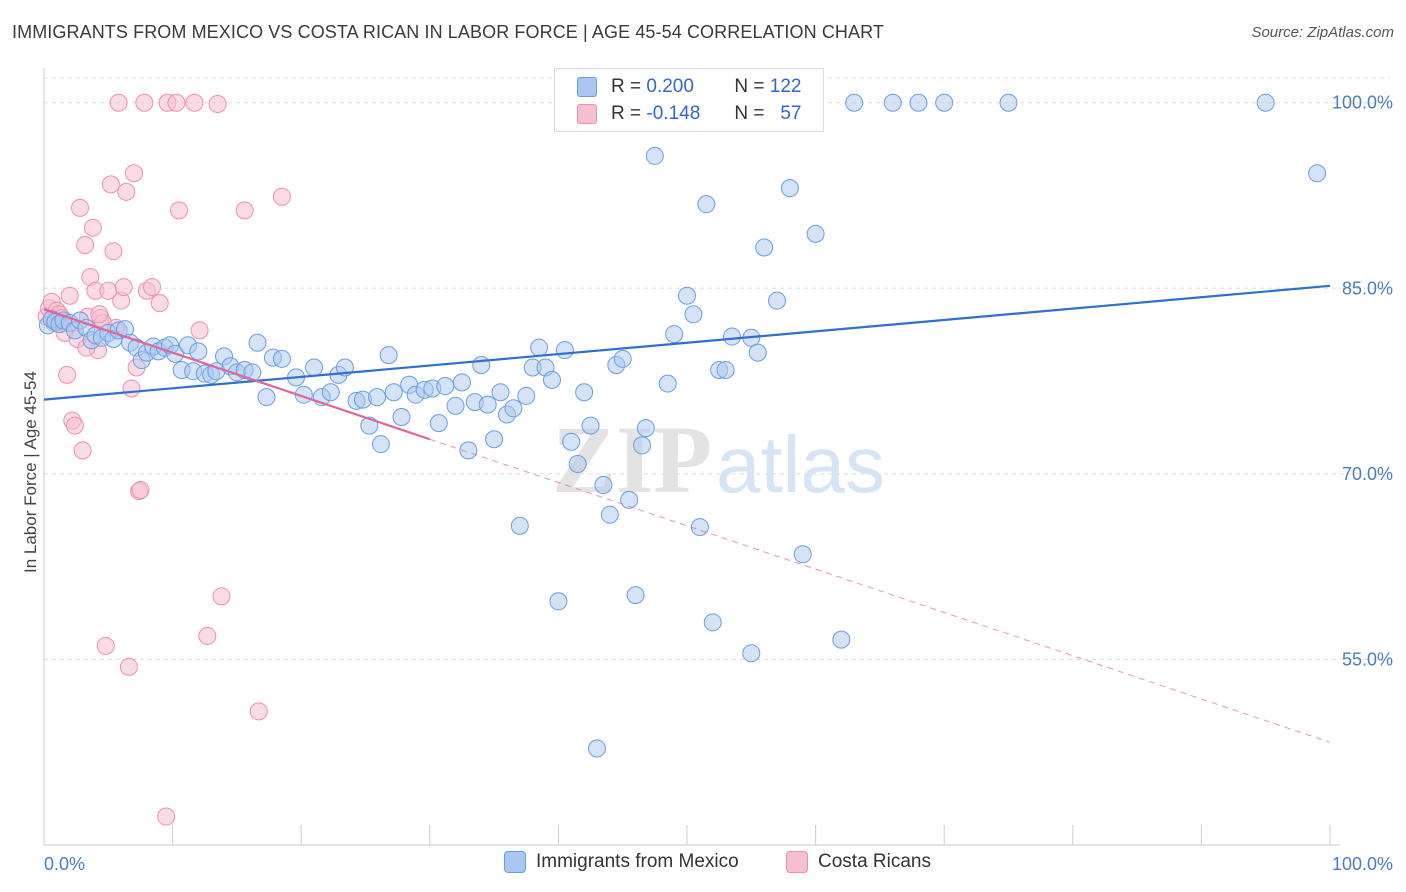 The width and height of the screenshot is (1406, 892). I want to click on y-tick-label: 100.0%, so click(1362, 103).